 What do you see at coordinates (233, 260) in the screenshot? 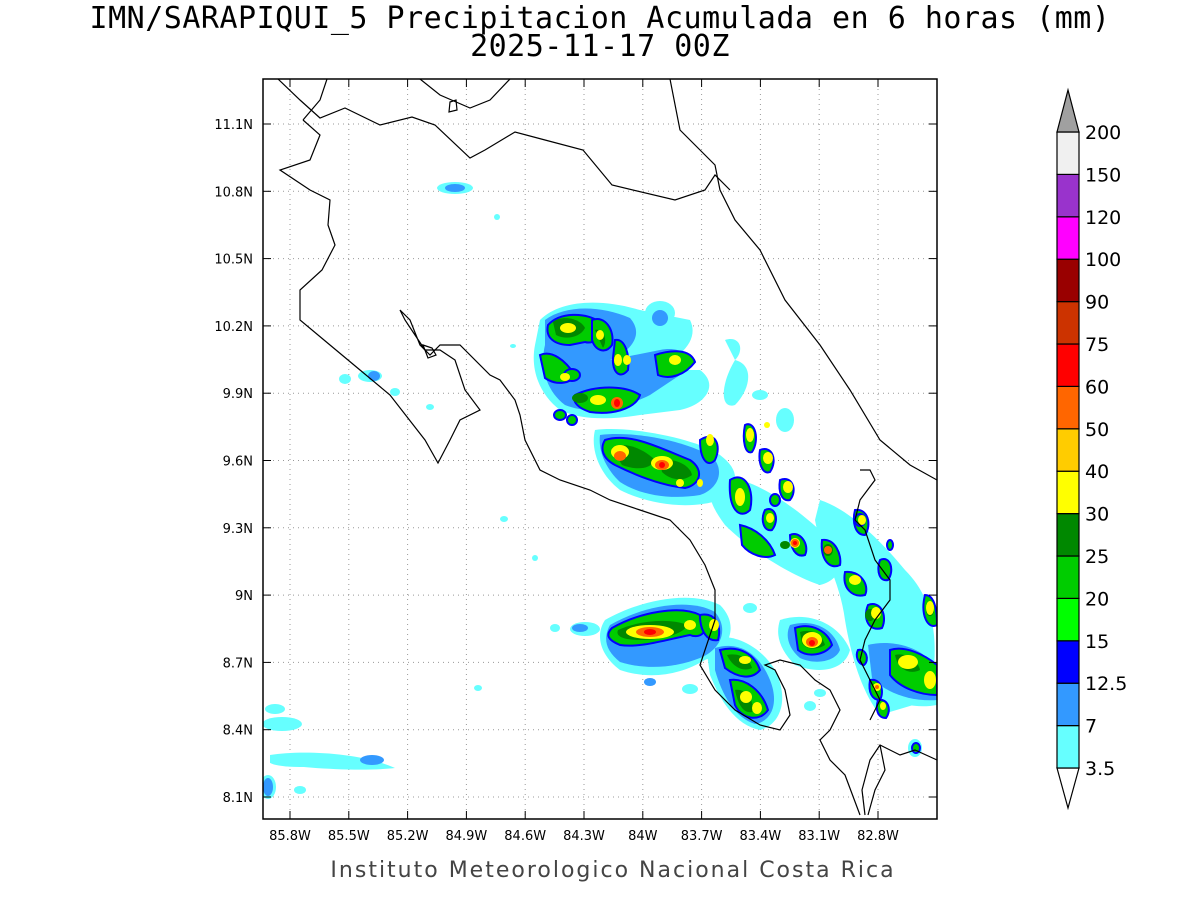
I see `lat-tick-label: 10.5N` at bounding box center [233, 260].